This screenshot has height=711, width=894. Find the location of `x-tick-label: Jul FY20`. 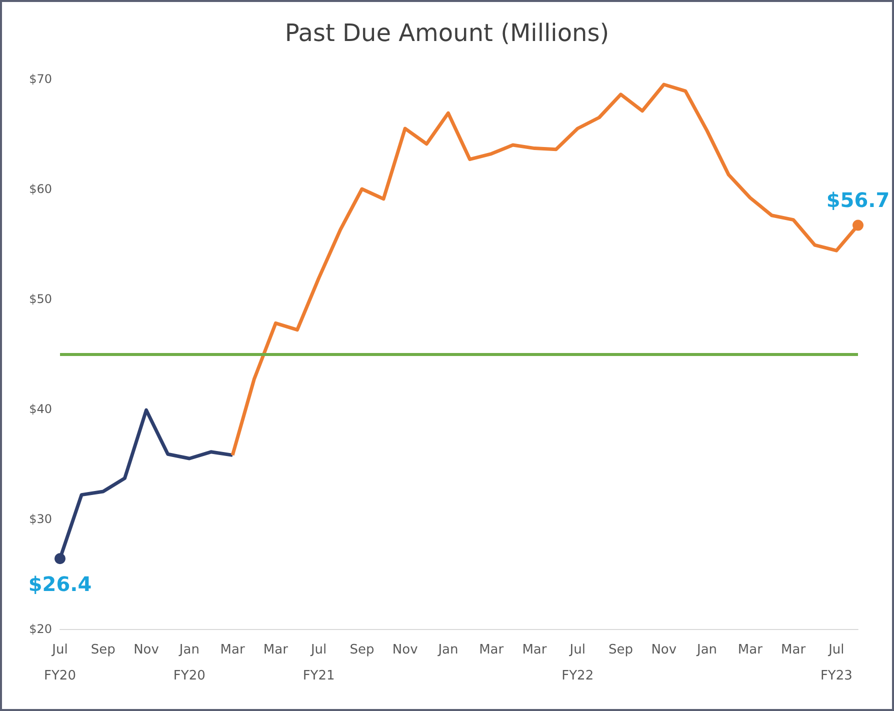

x-tick-label: Jul FY20 is located at coordinates (60, 663).